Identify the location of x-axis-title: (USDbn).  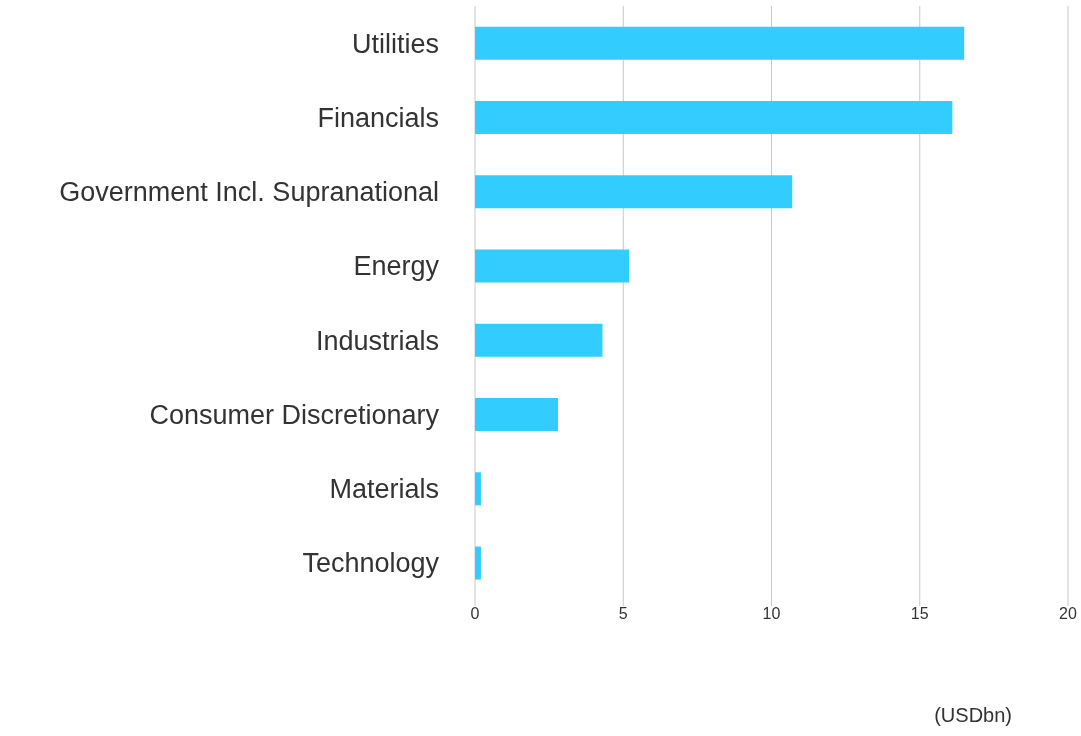
(973, 715).